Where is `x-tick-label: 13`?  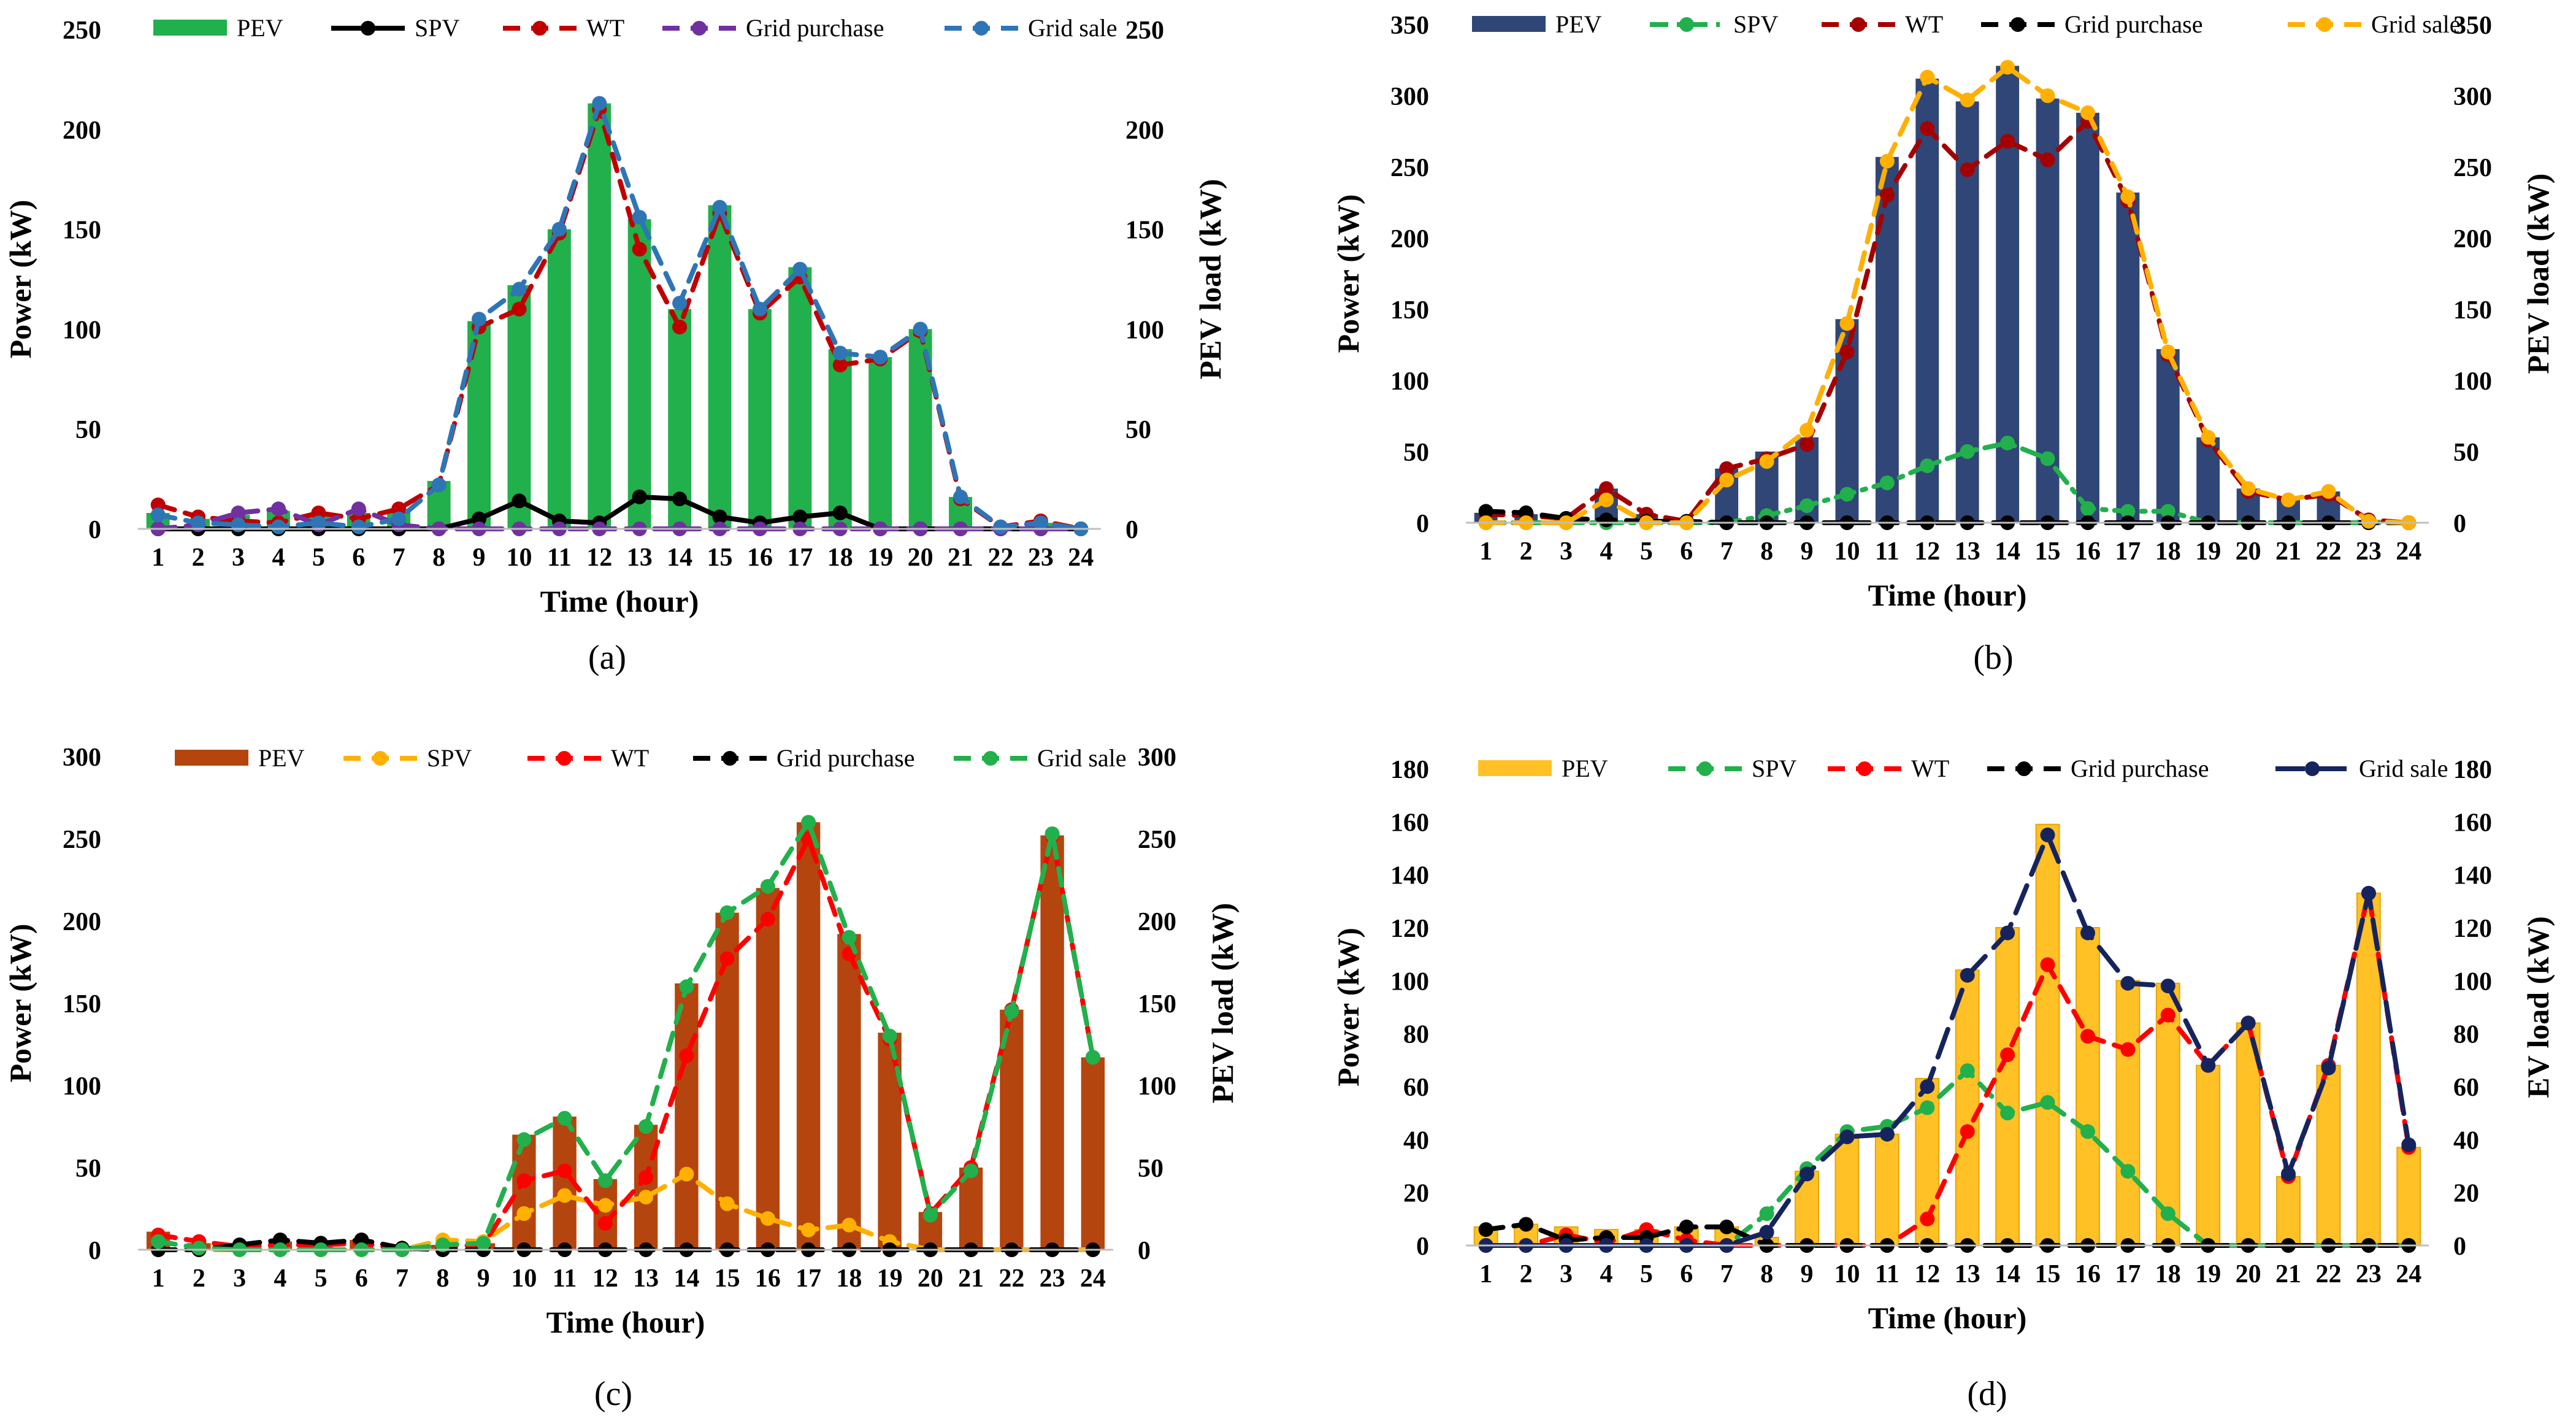 x-tick-label: 13 is located at coordinates (646, 1278).